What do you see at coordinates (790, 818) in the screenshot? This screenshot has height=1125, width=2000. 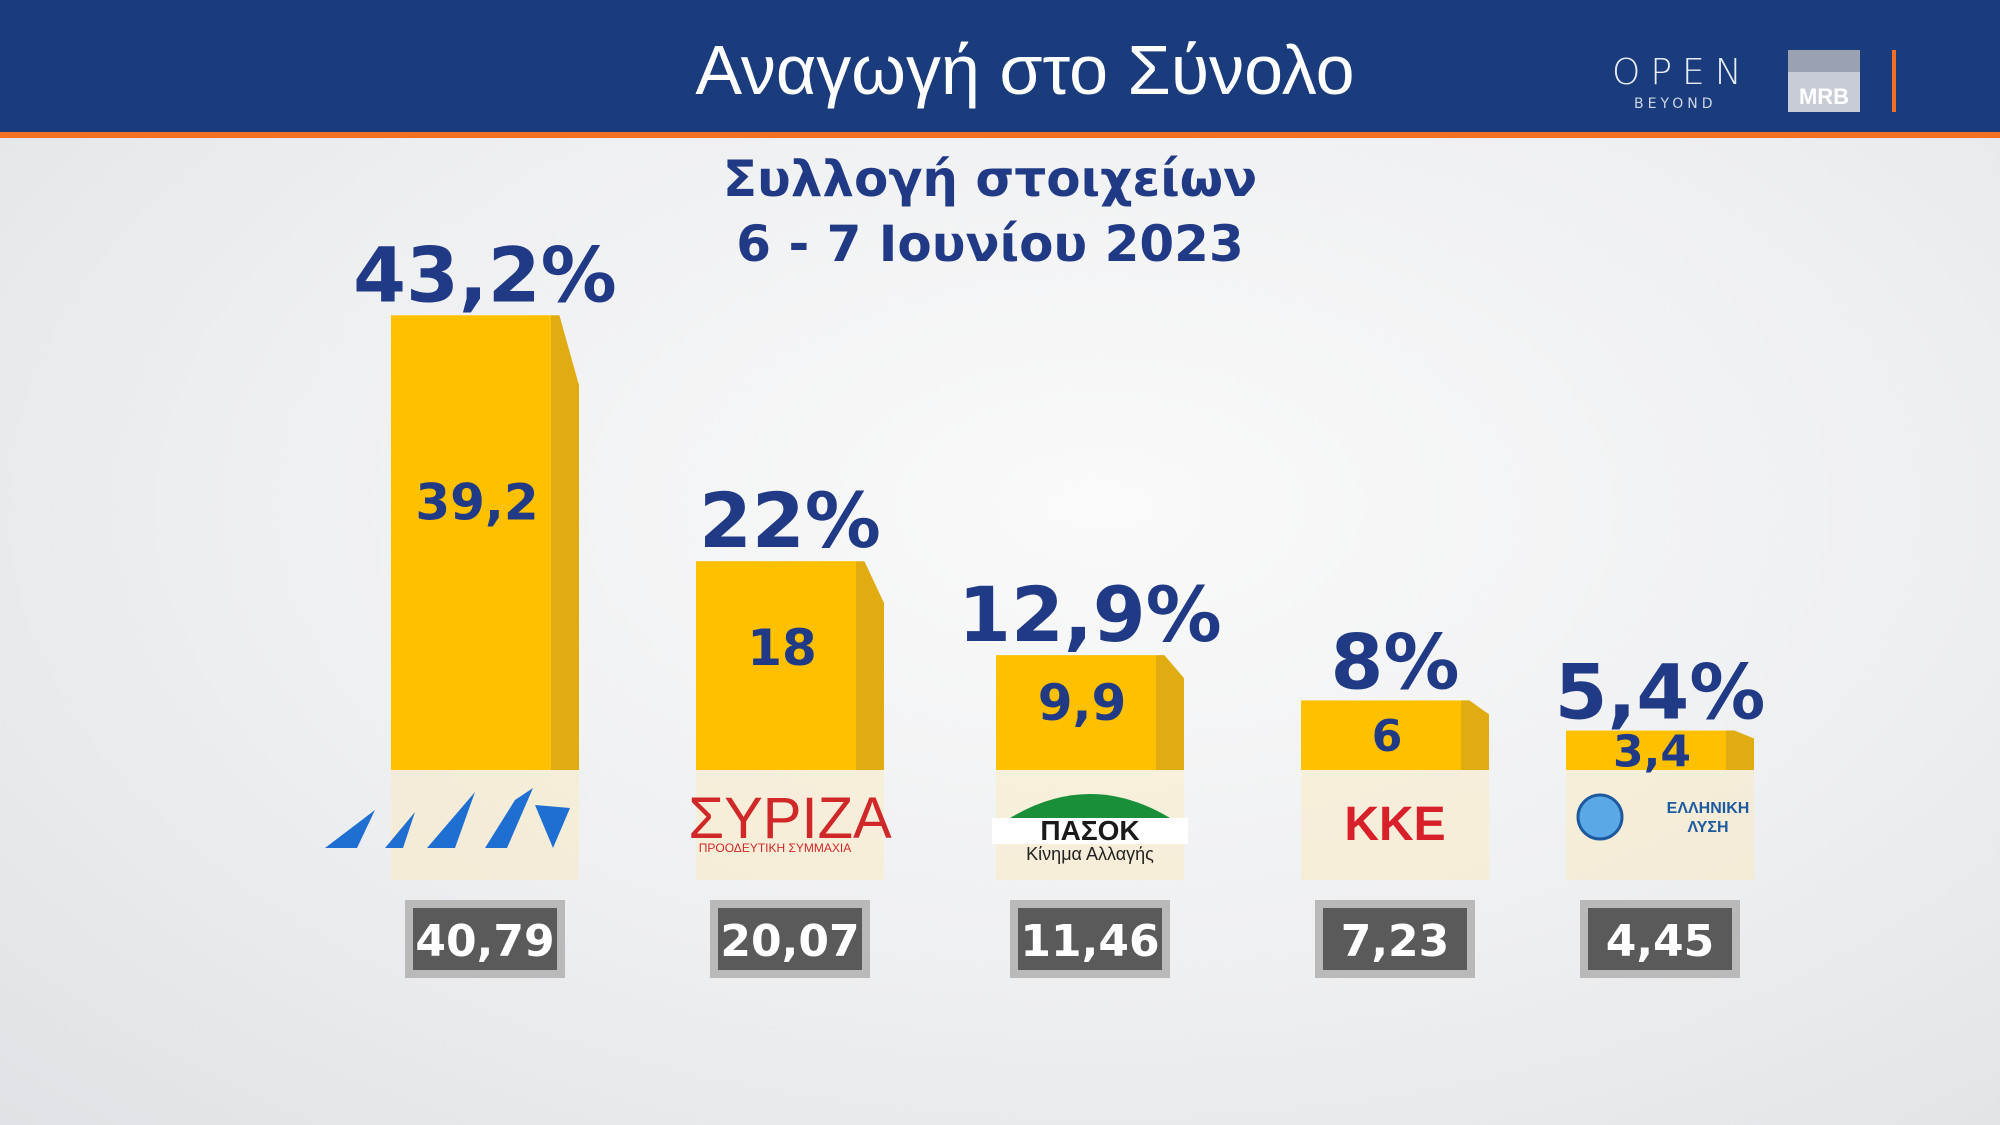 I see `syriza-logo-text: ΣΥΡΙΖΑ` at bounding box center [790, 818].